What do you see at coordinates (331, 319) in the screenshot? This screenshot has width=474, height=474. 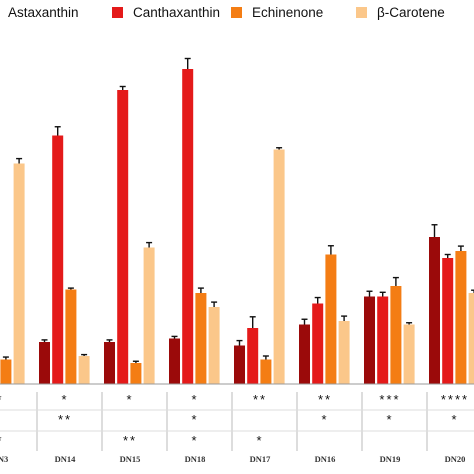 I see `bar-echinenone-dn16` at bounding box center [331, 319].